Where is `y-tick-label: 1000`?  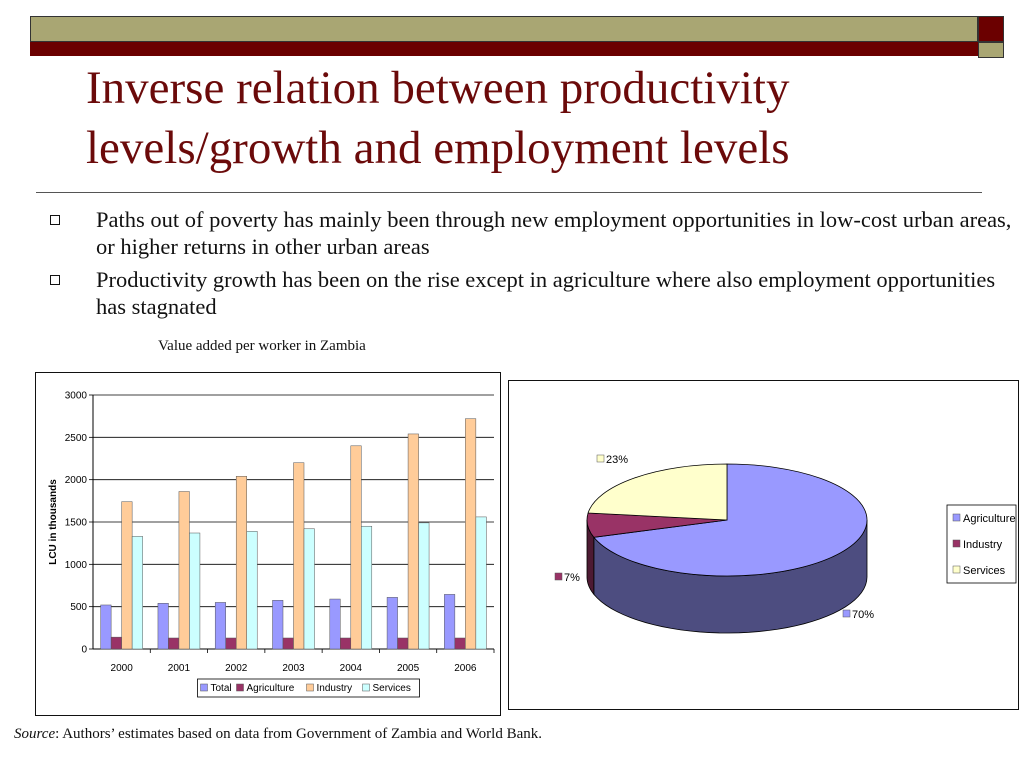
y-tick-label: 1000 is located at coordinates (76, 565).